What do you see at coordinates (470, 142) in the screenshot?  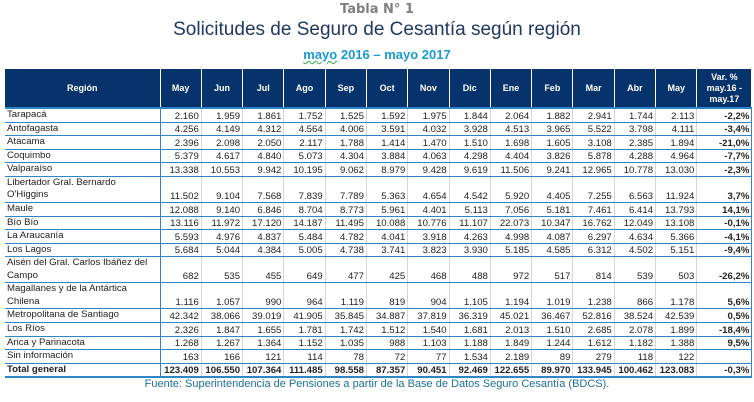 I see `value-cell: 1.510` at bounding box center [470, 142].